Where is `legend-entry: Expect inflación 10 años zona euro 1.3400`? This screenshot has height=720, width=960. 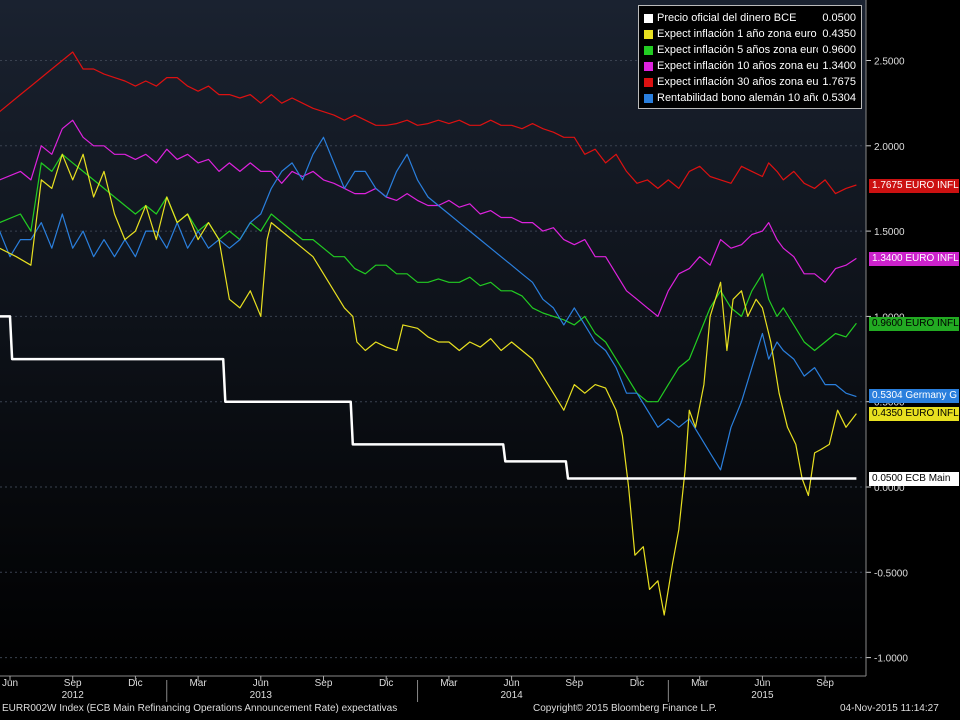
legend-entry: Expect inflación 10 años zona euro 1.3400 is located at coordinates (750, 66).